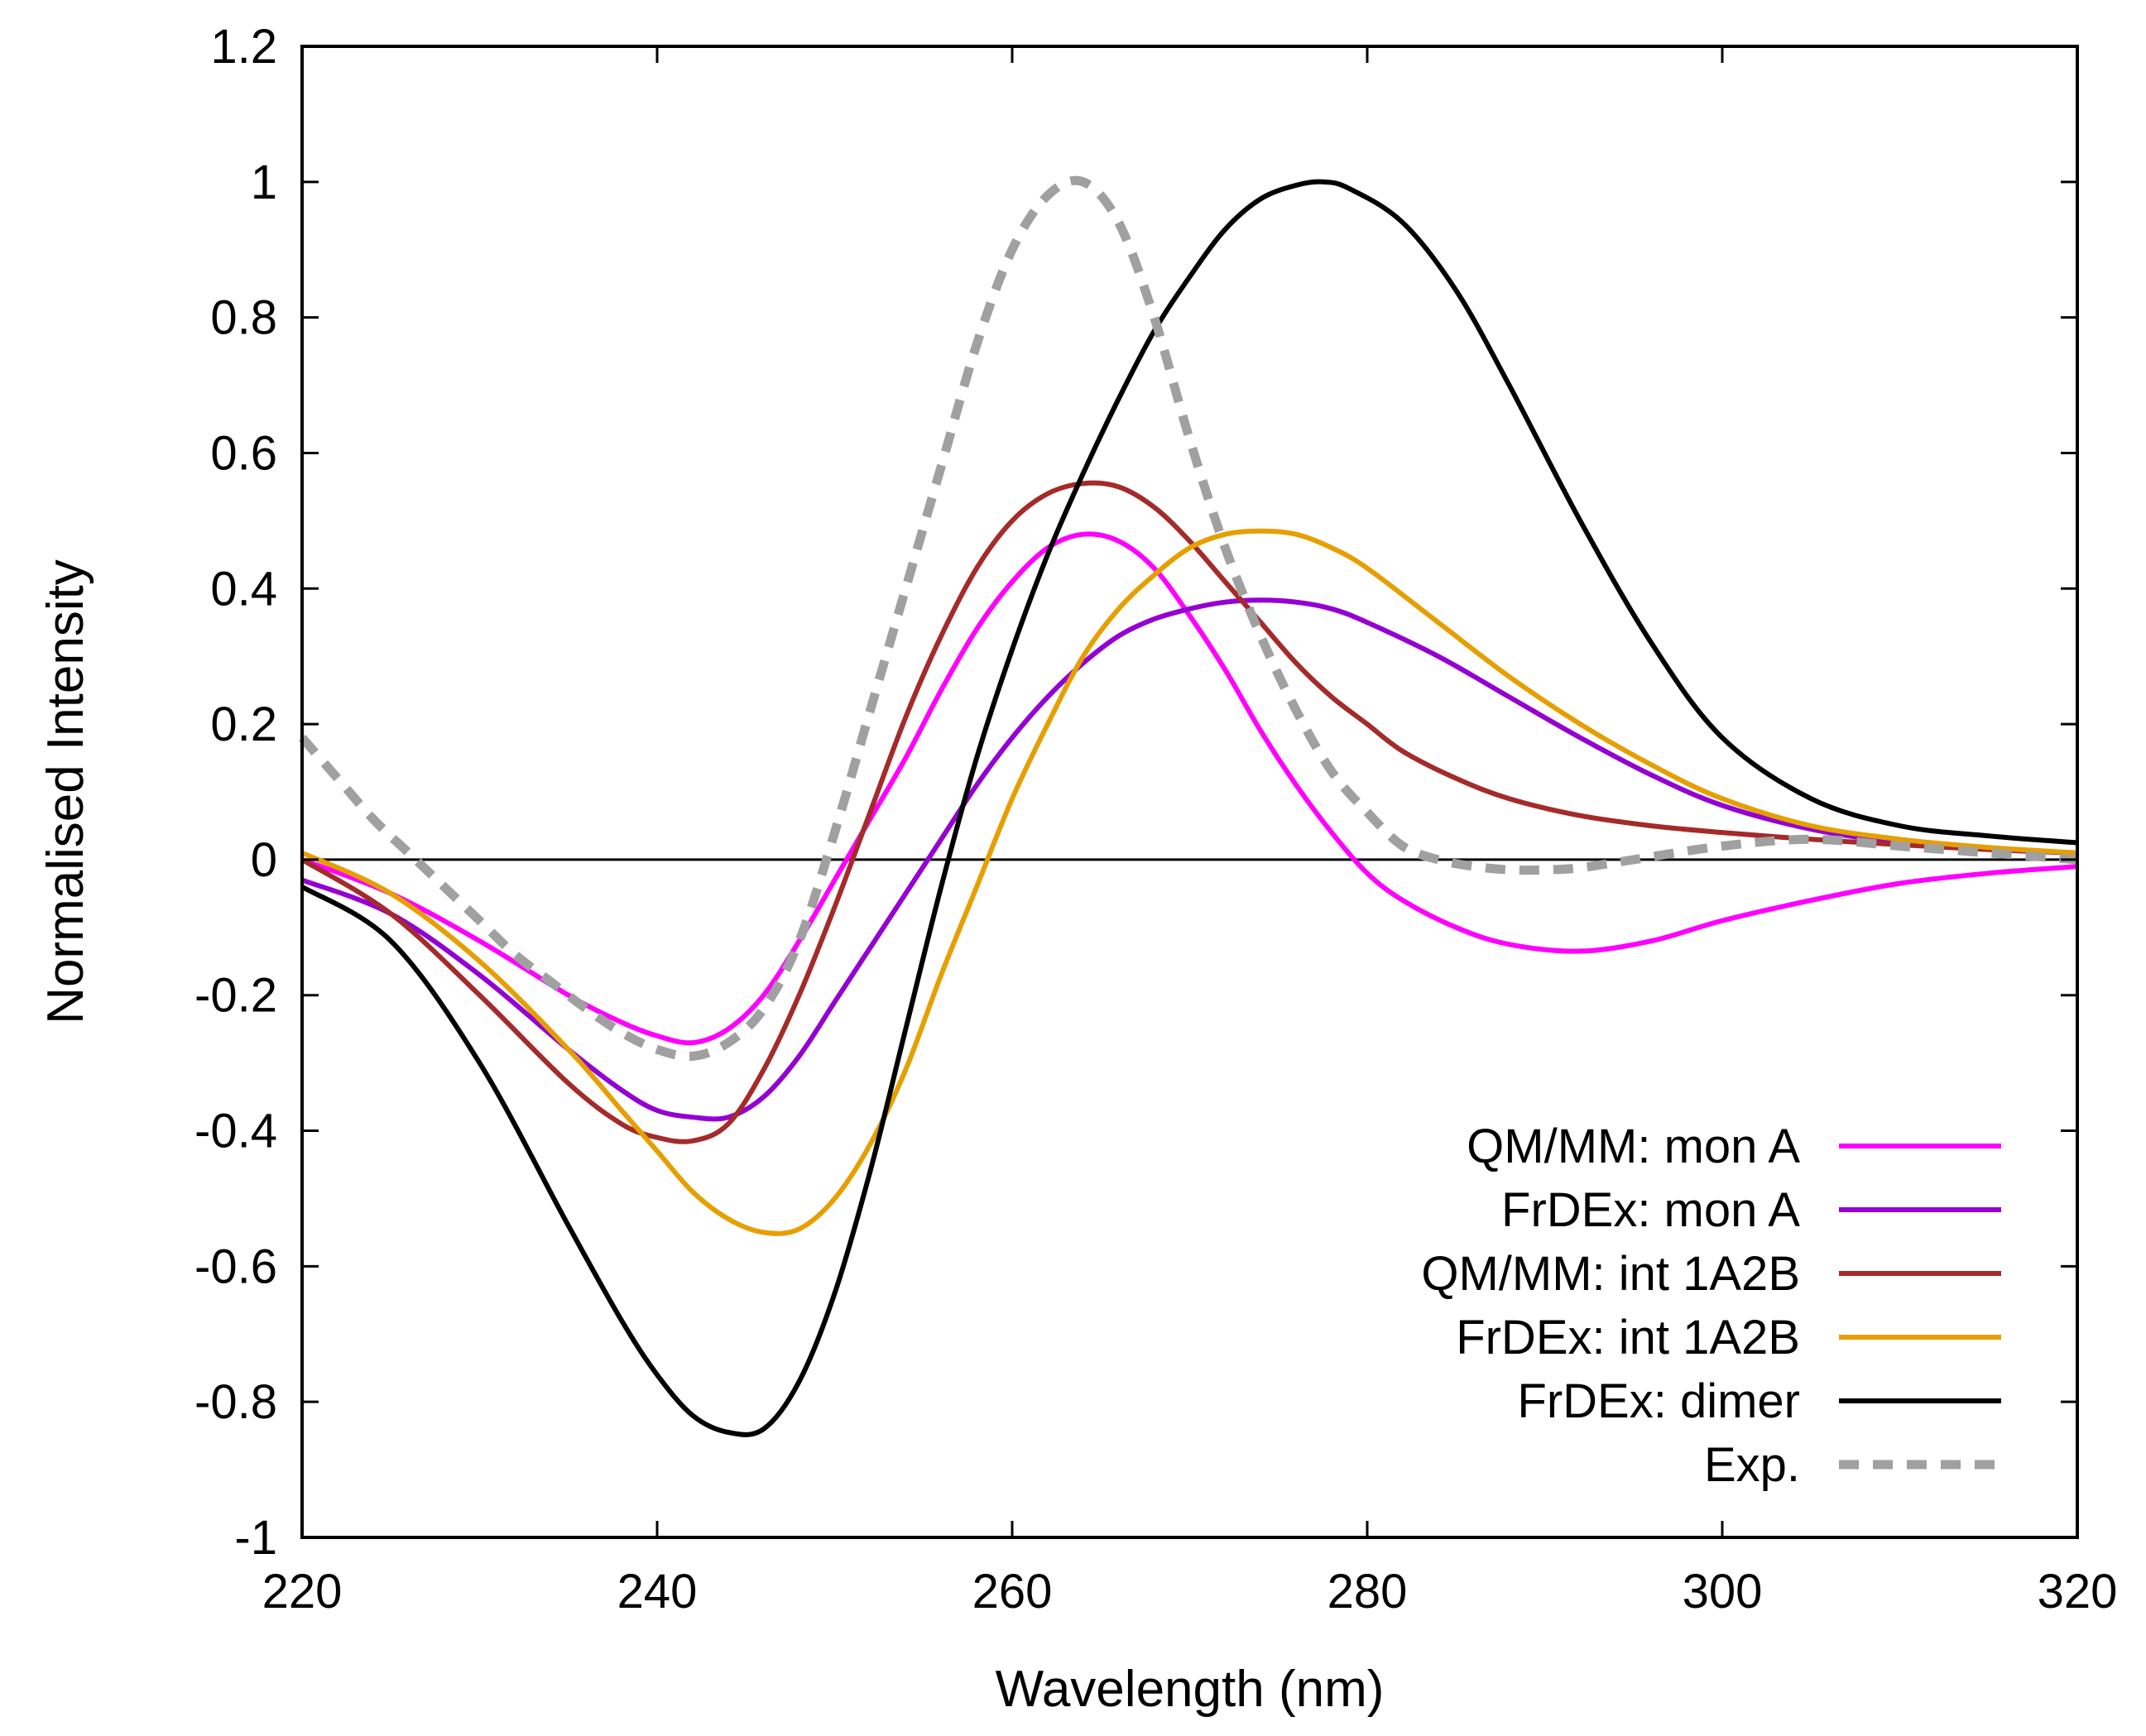  What do you see at coordinates (1752, 1465) in the screenshot?
I see `legend-label-exp: Exp.` at bounding box center [1752, 1465].